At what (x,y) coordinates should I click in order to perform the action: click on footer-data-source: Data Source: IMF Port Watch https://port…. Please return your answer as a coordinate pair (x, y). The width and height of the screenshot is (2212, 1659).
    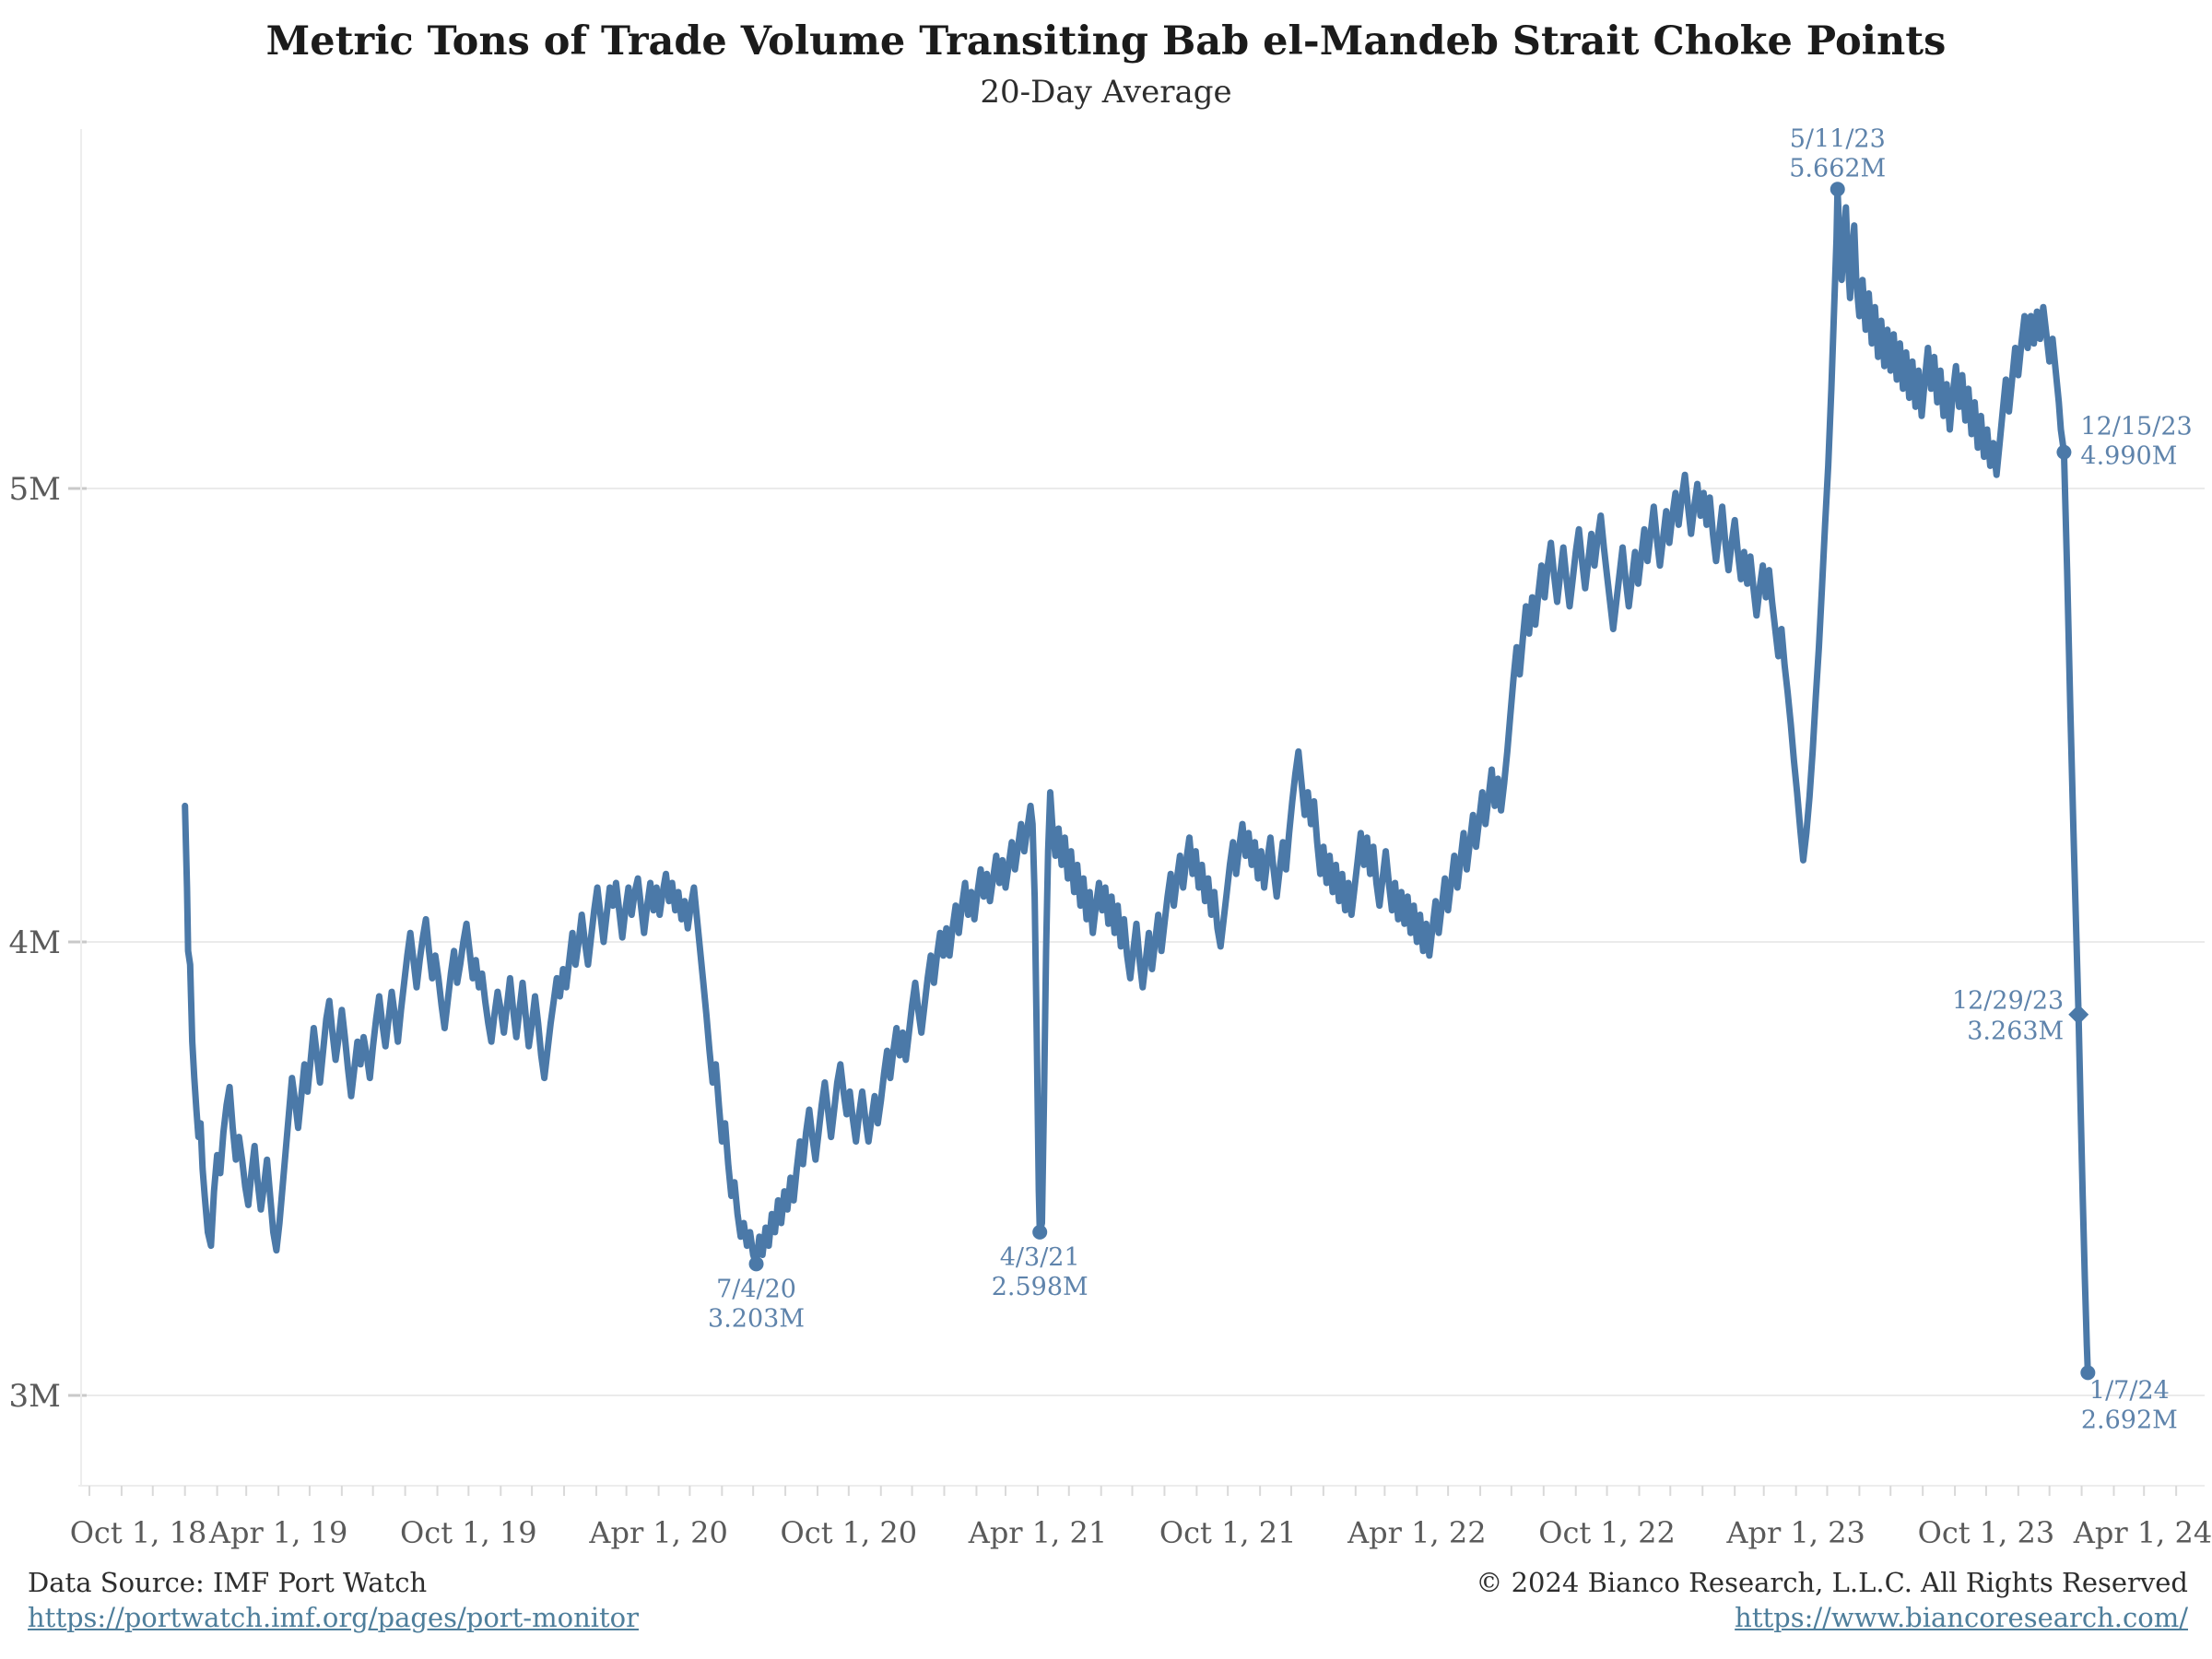
    Looking at the image, I should click on (333, 1600).